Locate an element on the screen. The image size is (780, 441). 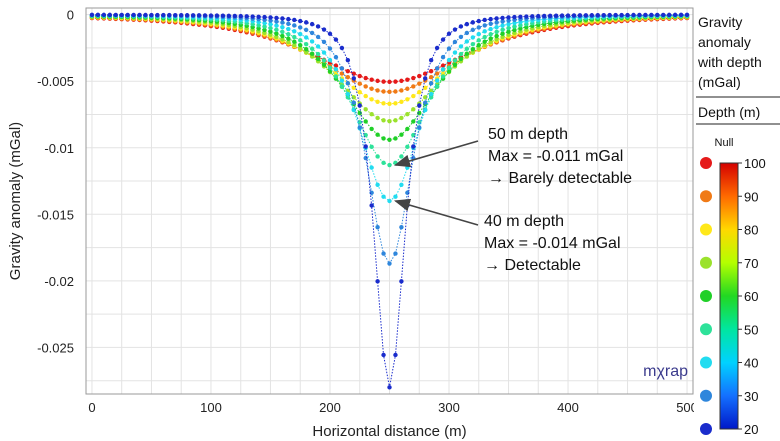
colorbar-tick-label: 50 is located at coordinates (751, 329).